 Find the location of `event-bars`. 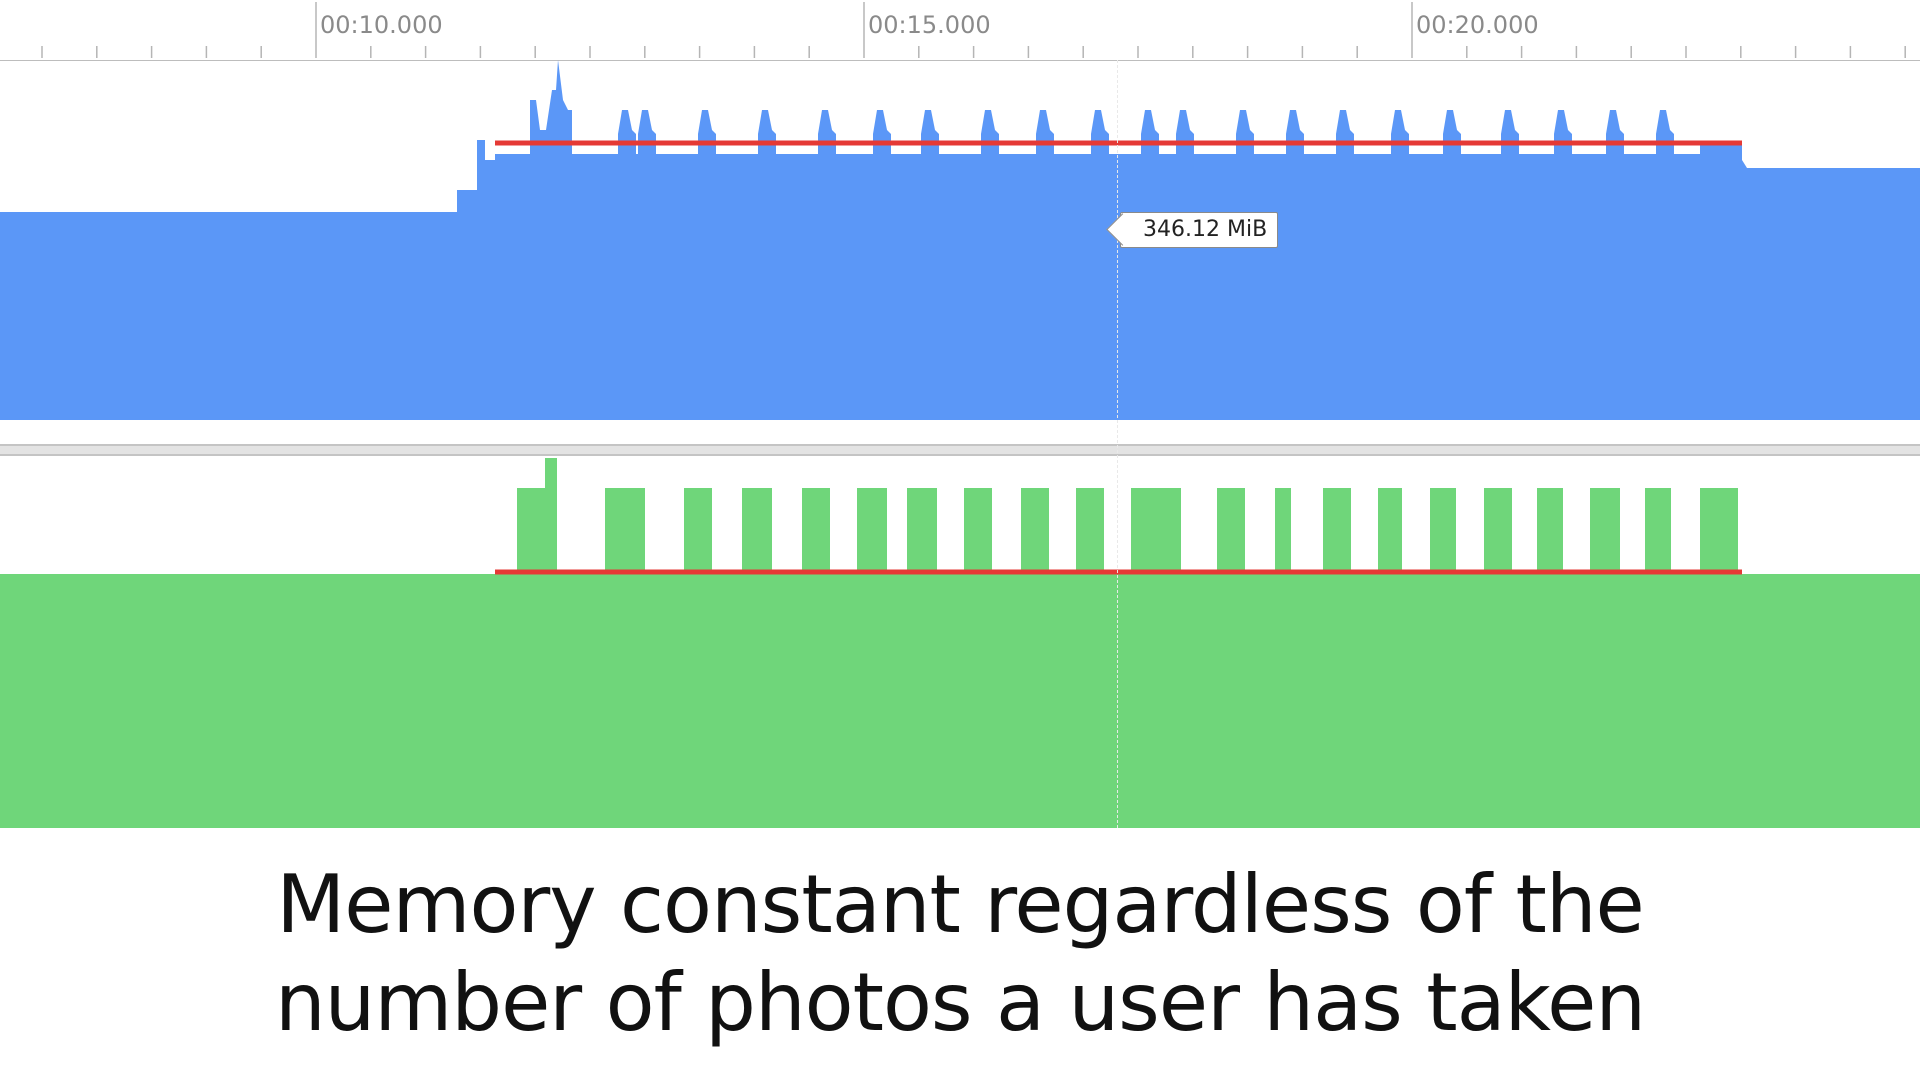

event-bars is located at coordinates (1127, 516).